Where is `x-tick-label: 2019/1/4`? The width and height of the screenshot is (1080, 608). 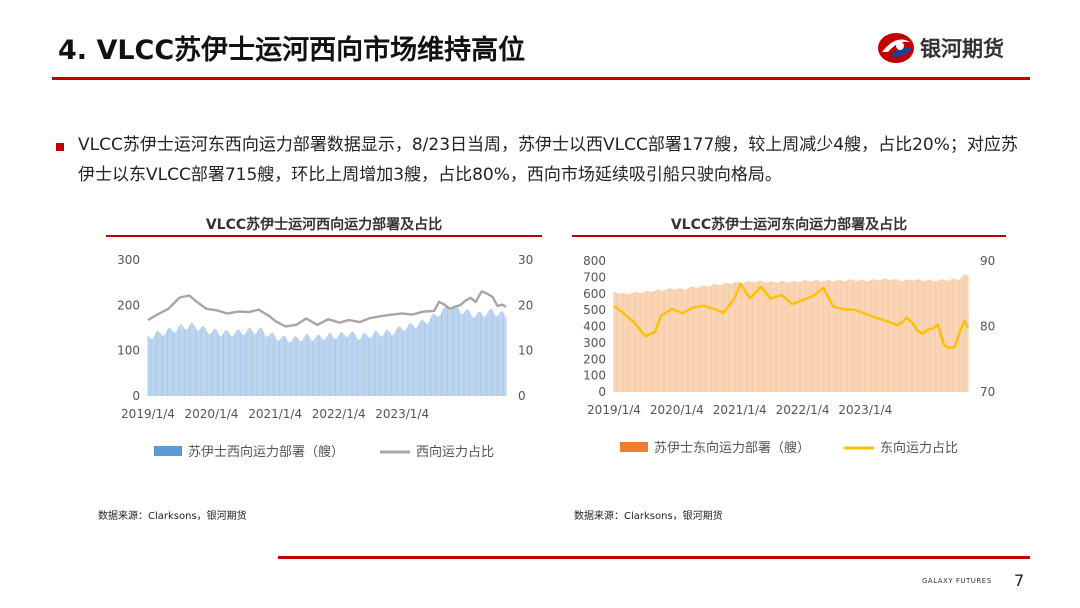
x-tick-label: 2019/1/4 is located at coordinates (148, 414).